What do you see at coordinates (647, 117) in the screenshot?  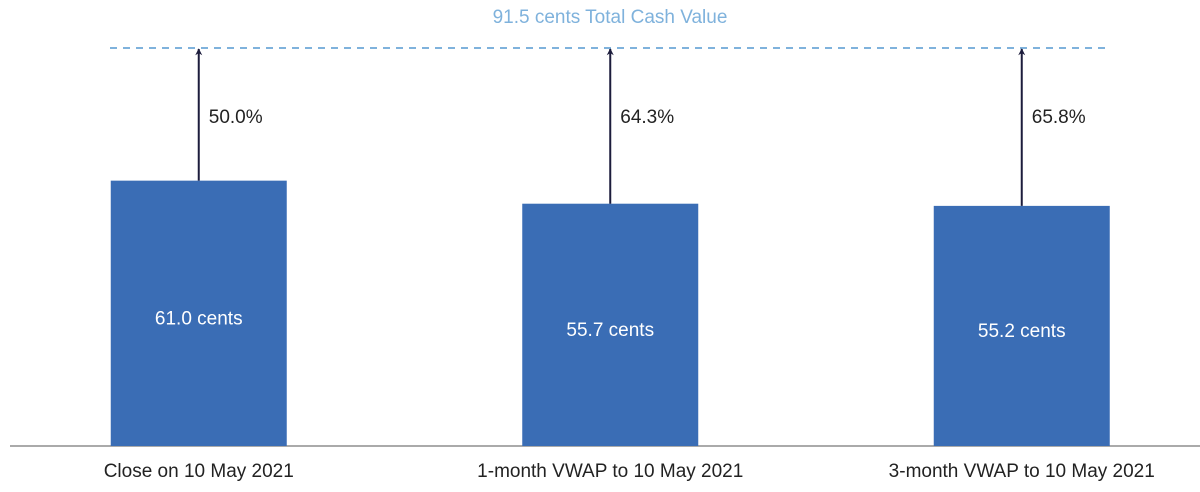 I see `premium-label: 64.3%` at bounding box center [647, 117].